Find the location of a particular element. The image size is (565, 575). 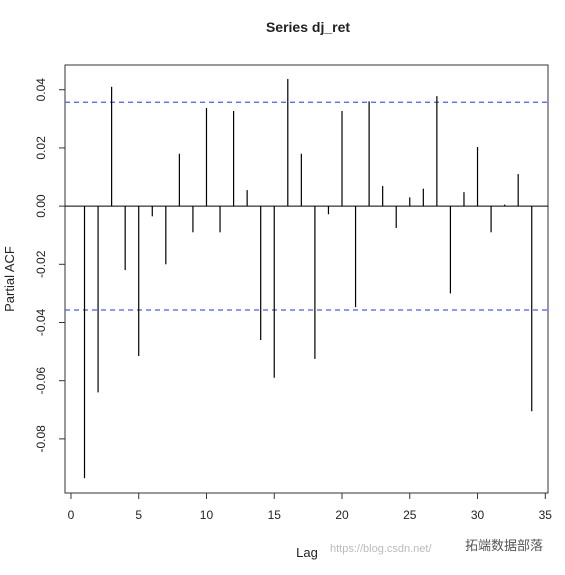

x-tick-label: 25 is located at coordinates (410, 515).